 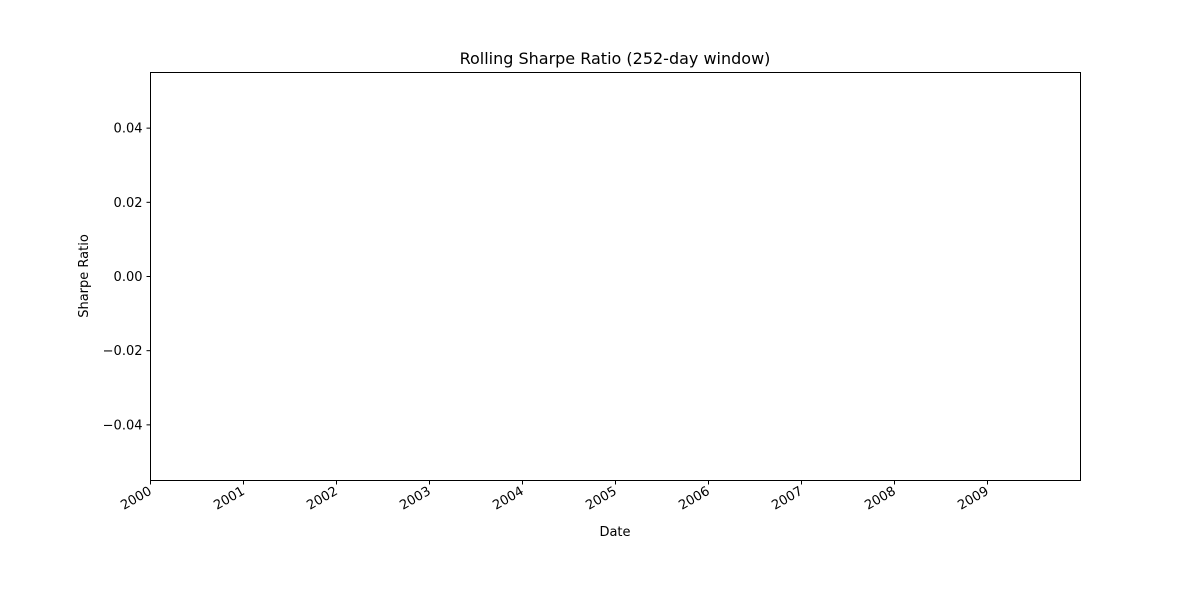 What do you see at coordinates (615, 58) in the screenshot?
I see `chart-title: Rolling Sharpe Ratio (252-day window)` at bounding box center [615, 58].